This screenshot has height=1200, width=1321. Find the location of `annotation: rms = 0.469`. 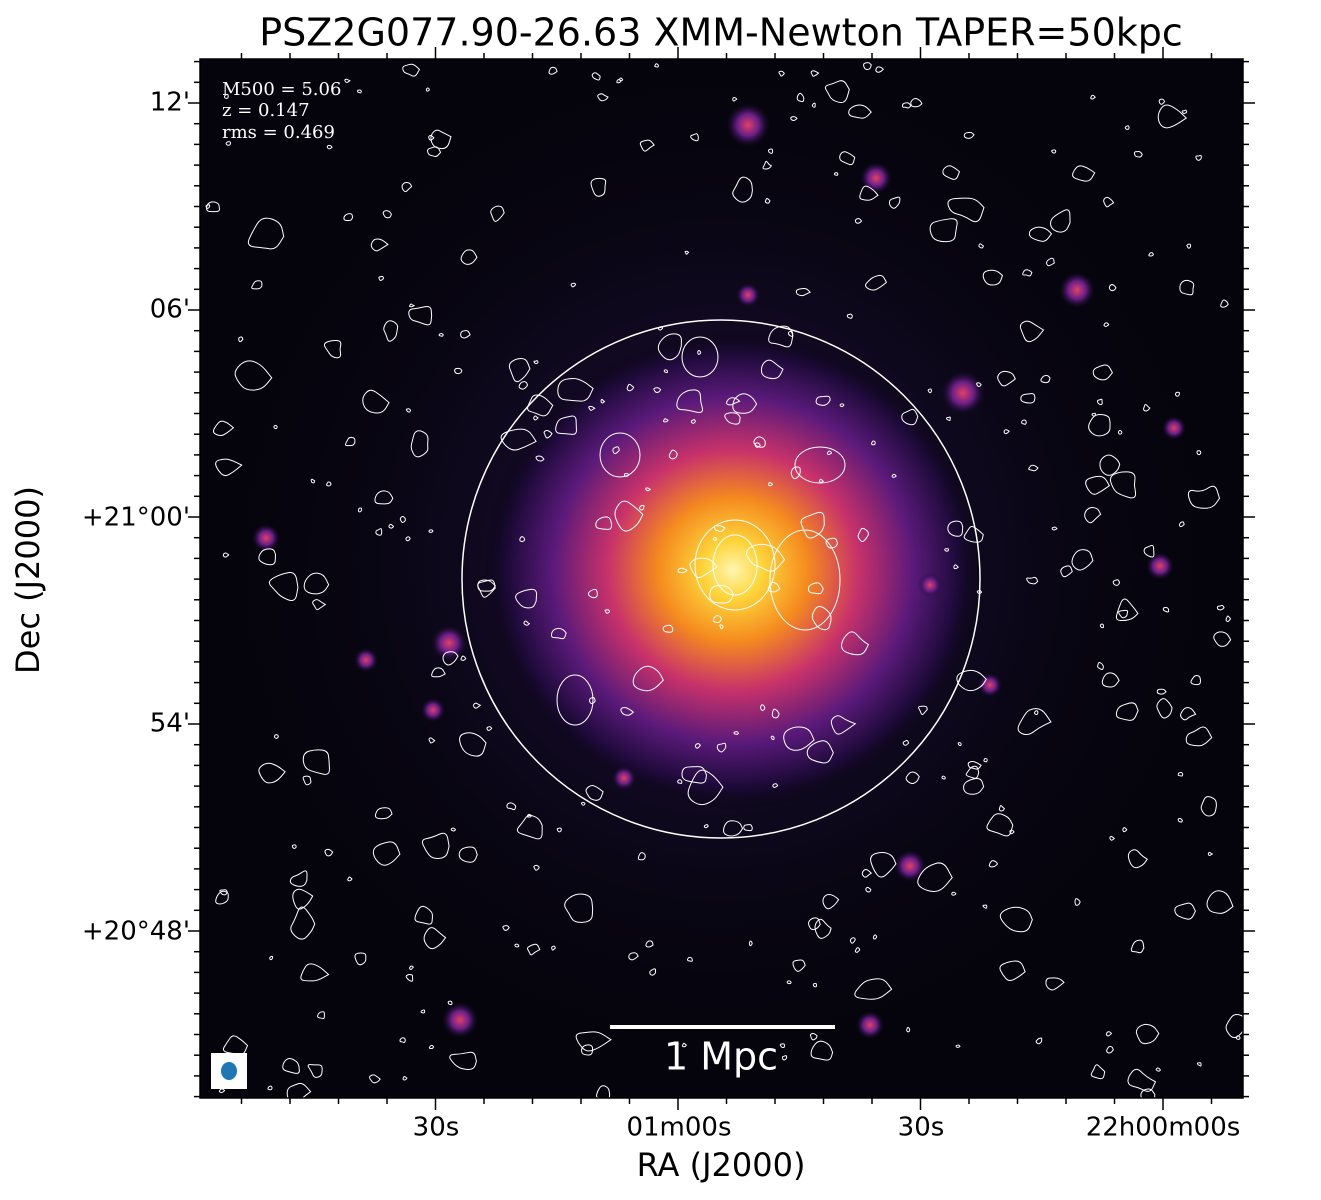

annotation: rms = 0.469 is located at coordinates (278, 132).